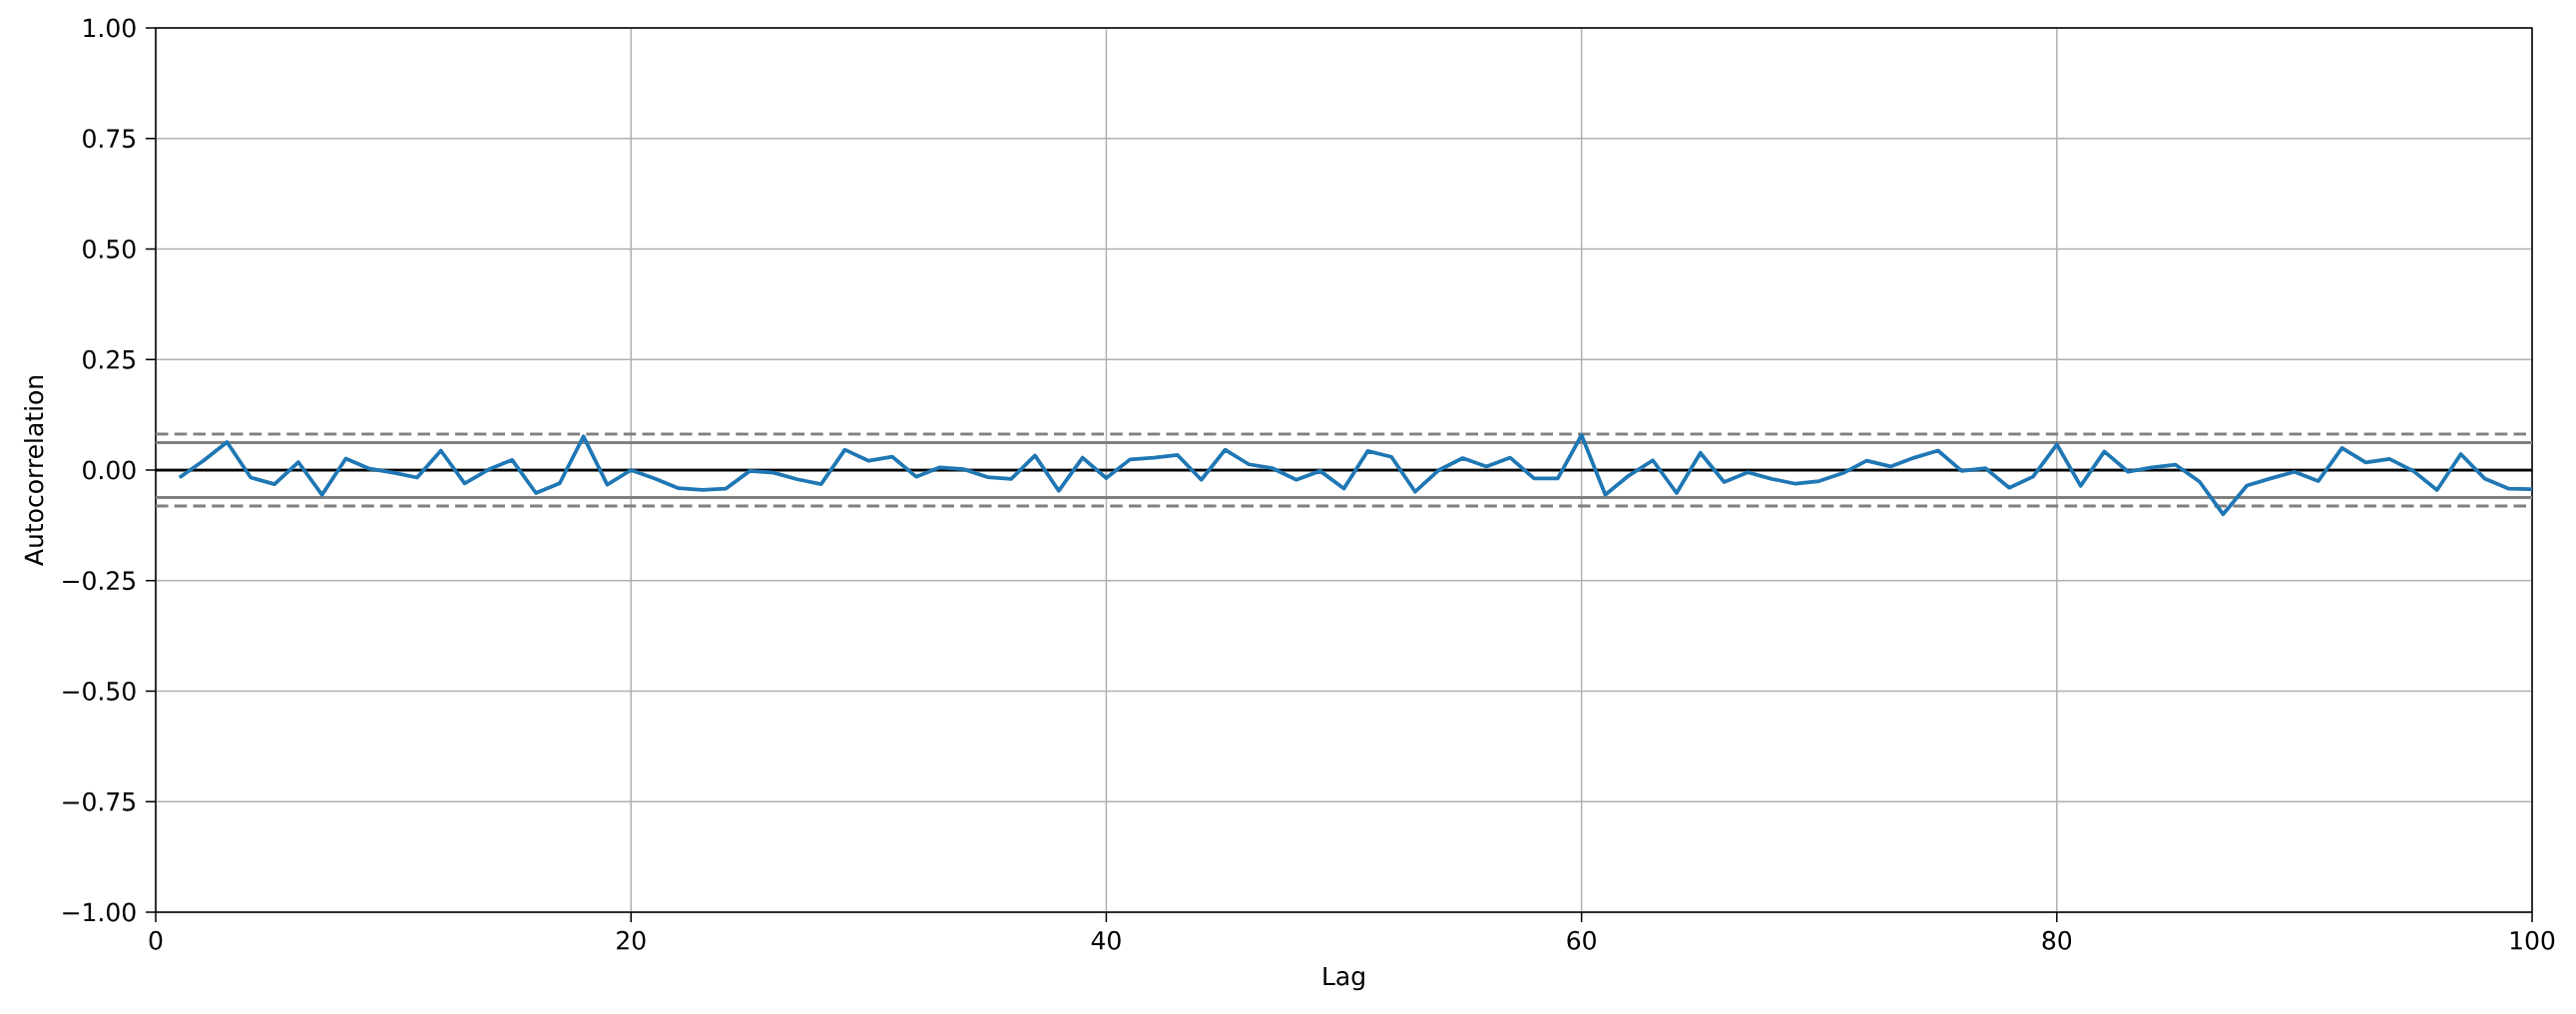  I want to click on x-tick-label: 80, so click(2057, 940).